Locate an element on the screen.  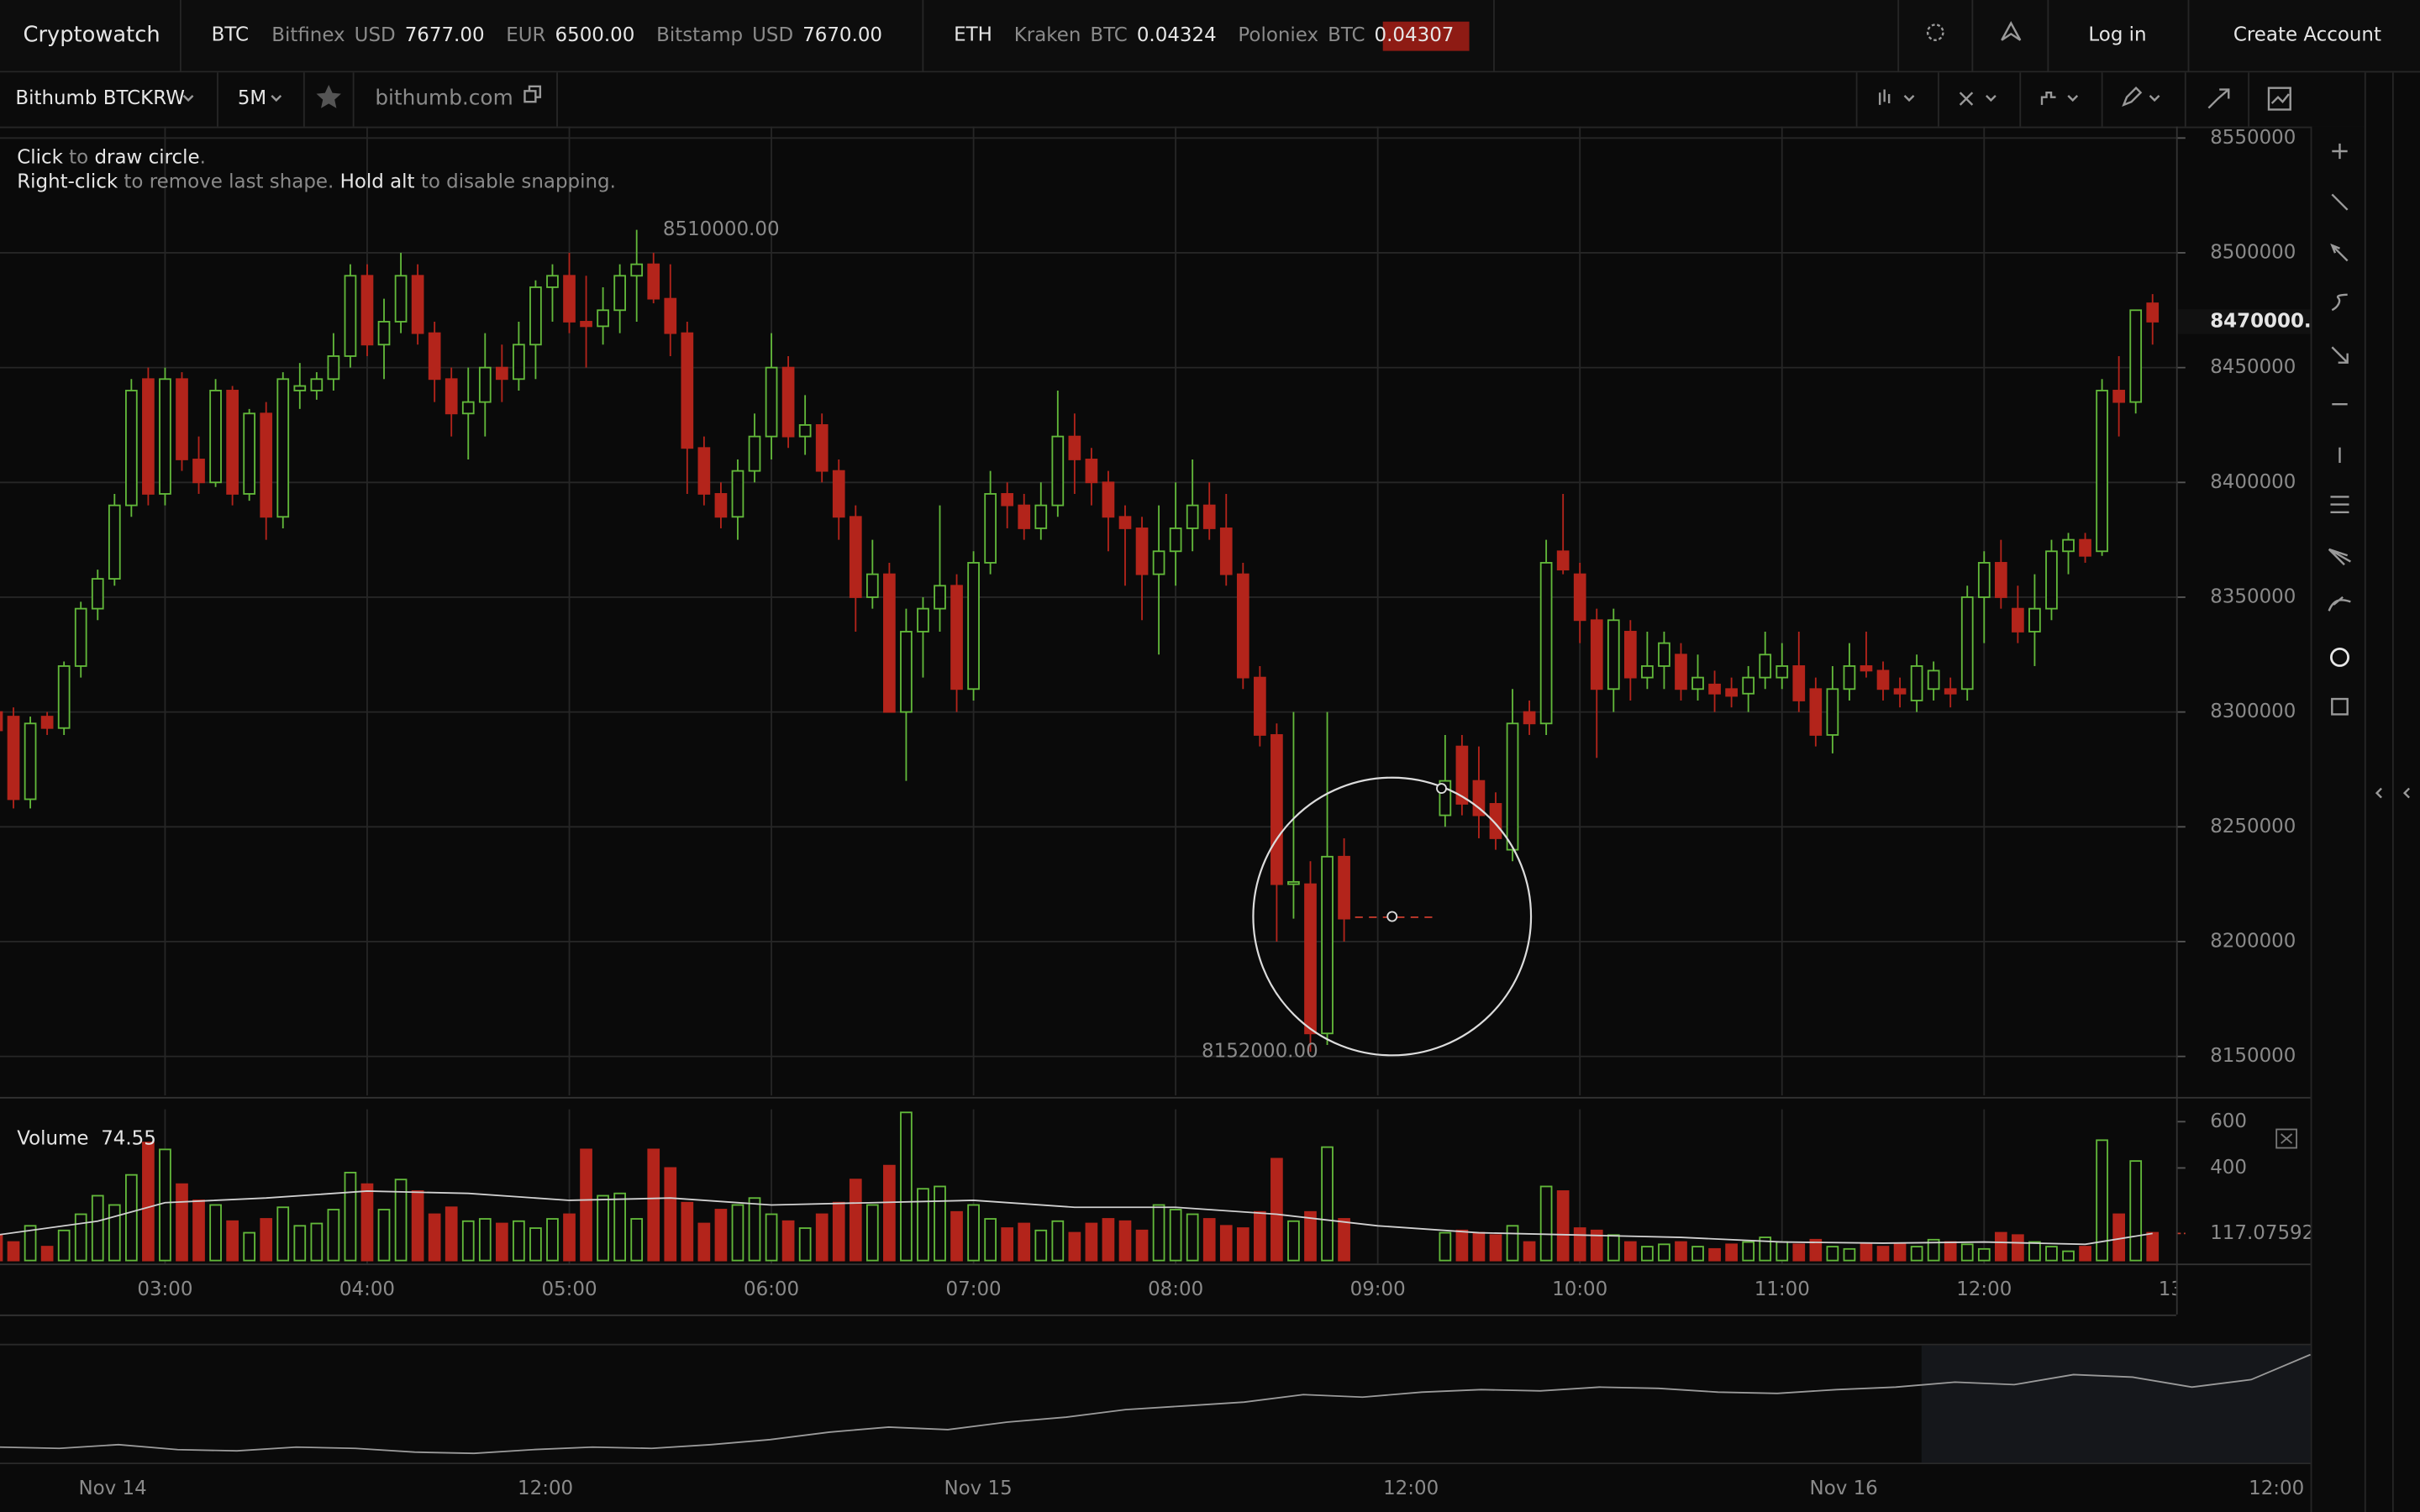
price: 0.04324 is located at coordinates (1177, 35).